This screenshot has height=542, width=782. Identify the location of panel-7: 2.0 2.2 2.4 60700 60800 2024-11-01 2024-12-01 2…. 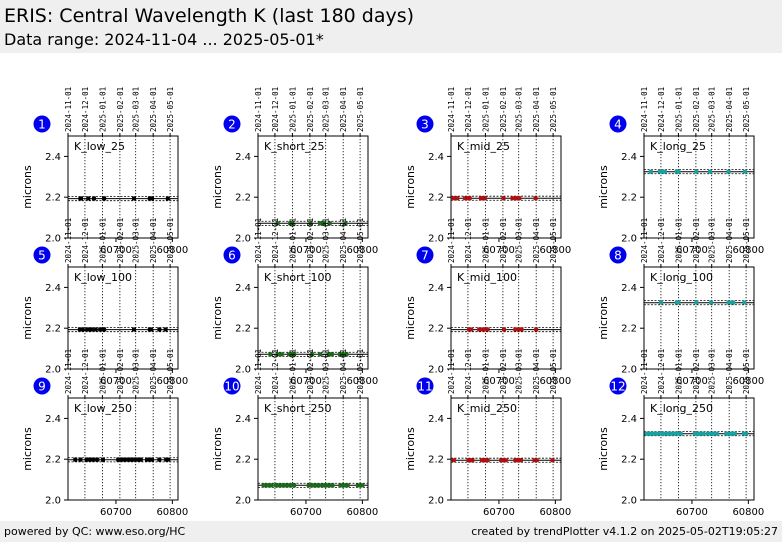
(487, 302).